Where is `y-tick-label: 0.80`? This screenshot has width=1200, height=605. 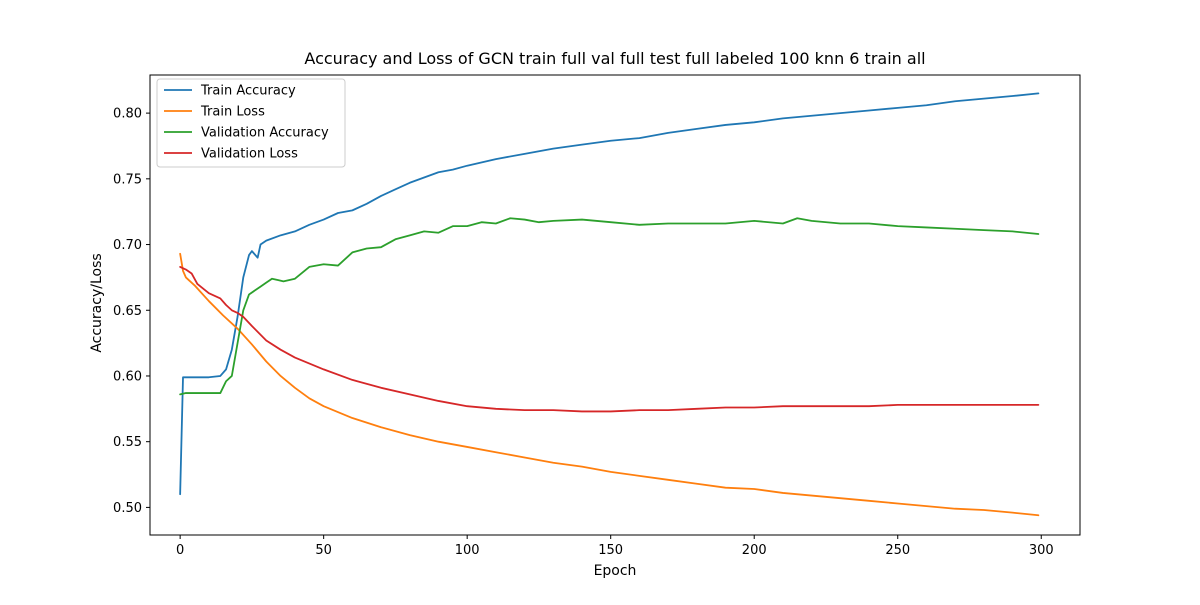 y-tick-label: 0.80 is located at coordinates (127, 114).